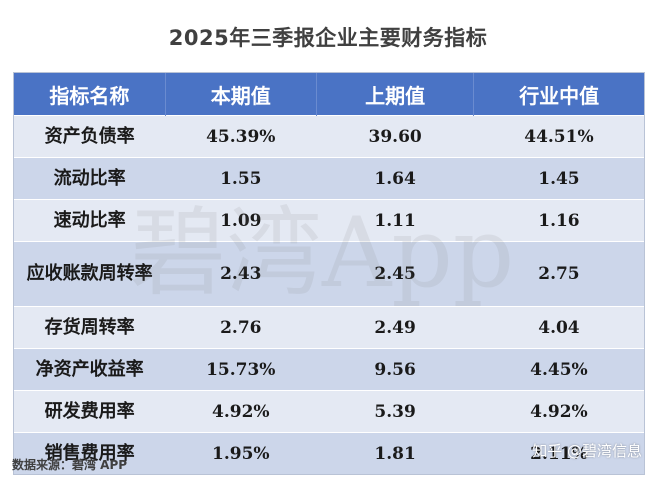  I want to click on previous-value: 2.49, so click(395, 327).